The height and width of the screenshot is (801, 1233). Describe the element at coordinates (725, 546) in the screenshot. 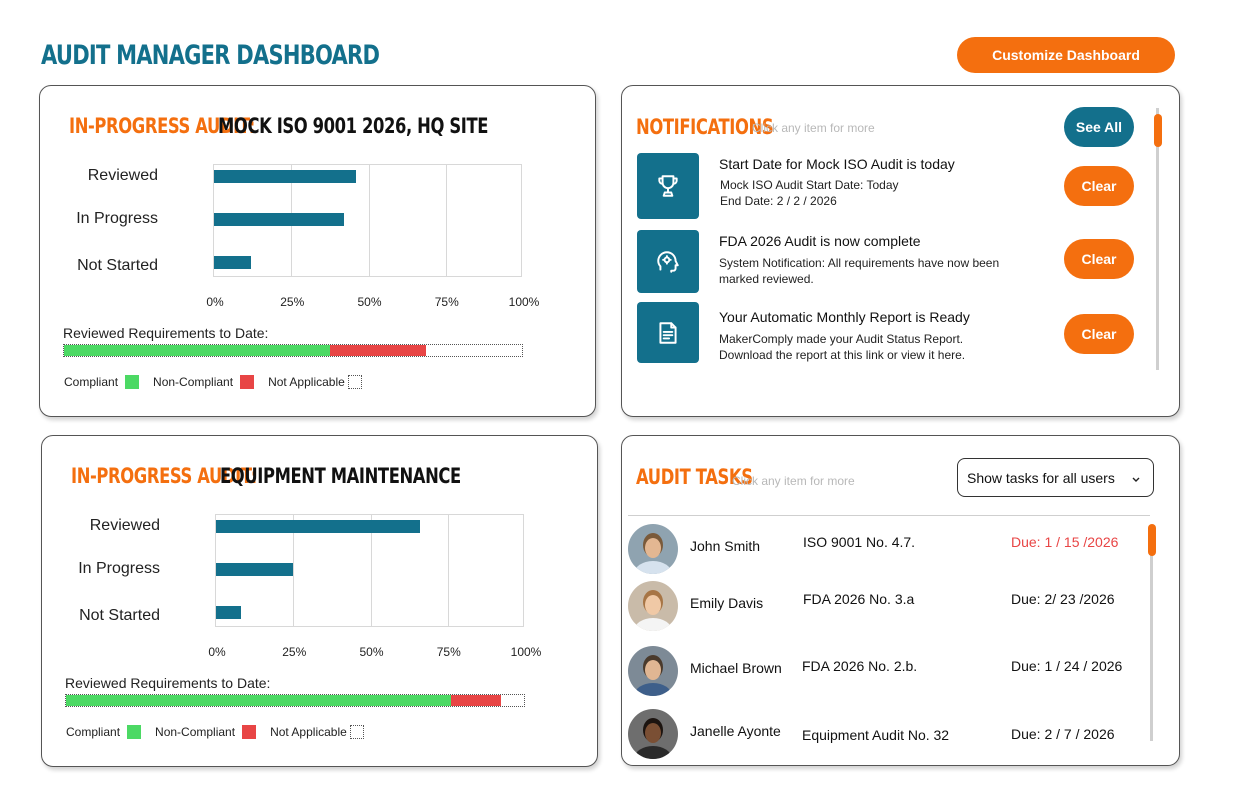

I see `task-assignee-name: John Smith` at that location.